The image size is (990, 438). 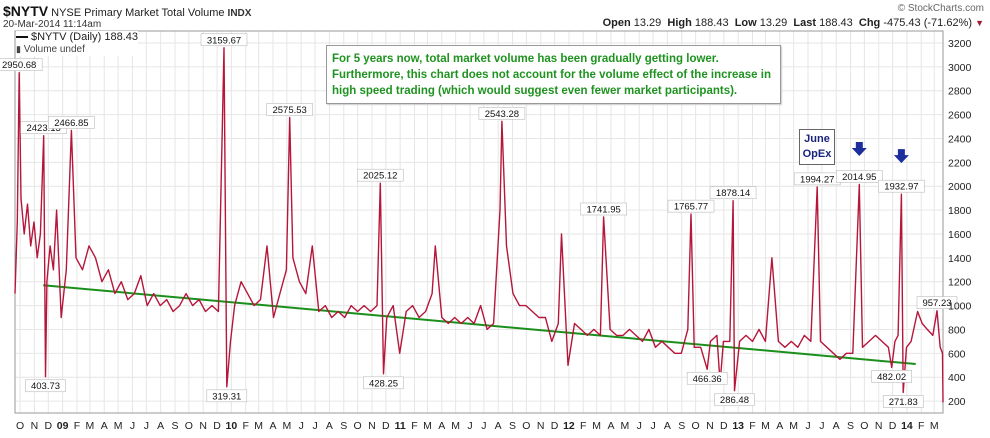 I want to click on open-value: 13.29, so click(x=647, y=23).